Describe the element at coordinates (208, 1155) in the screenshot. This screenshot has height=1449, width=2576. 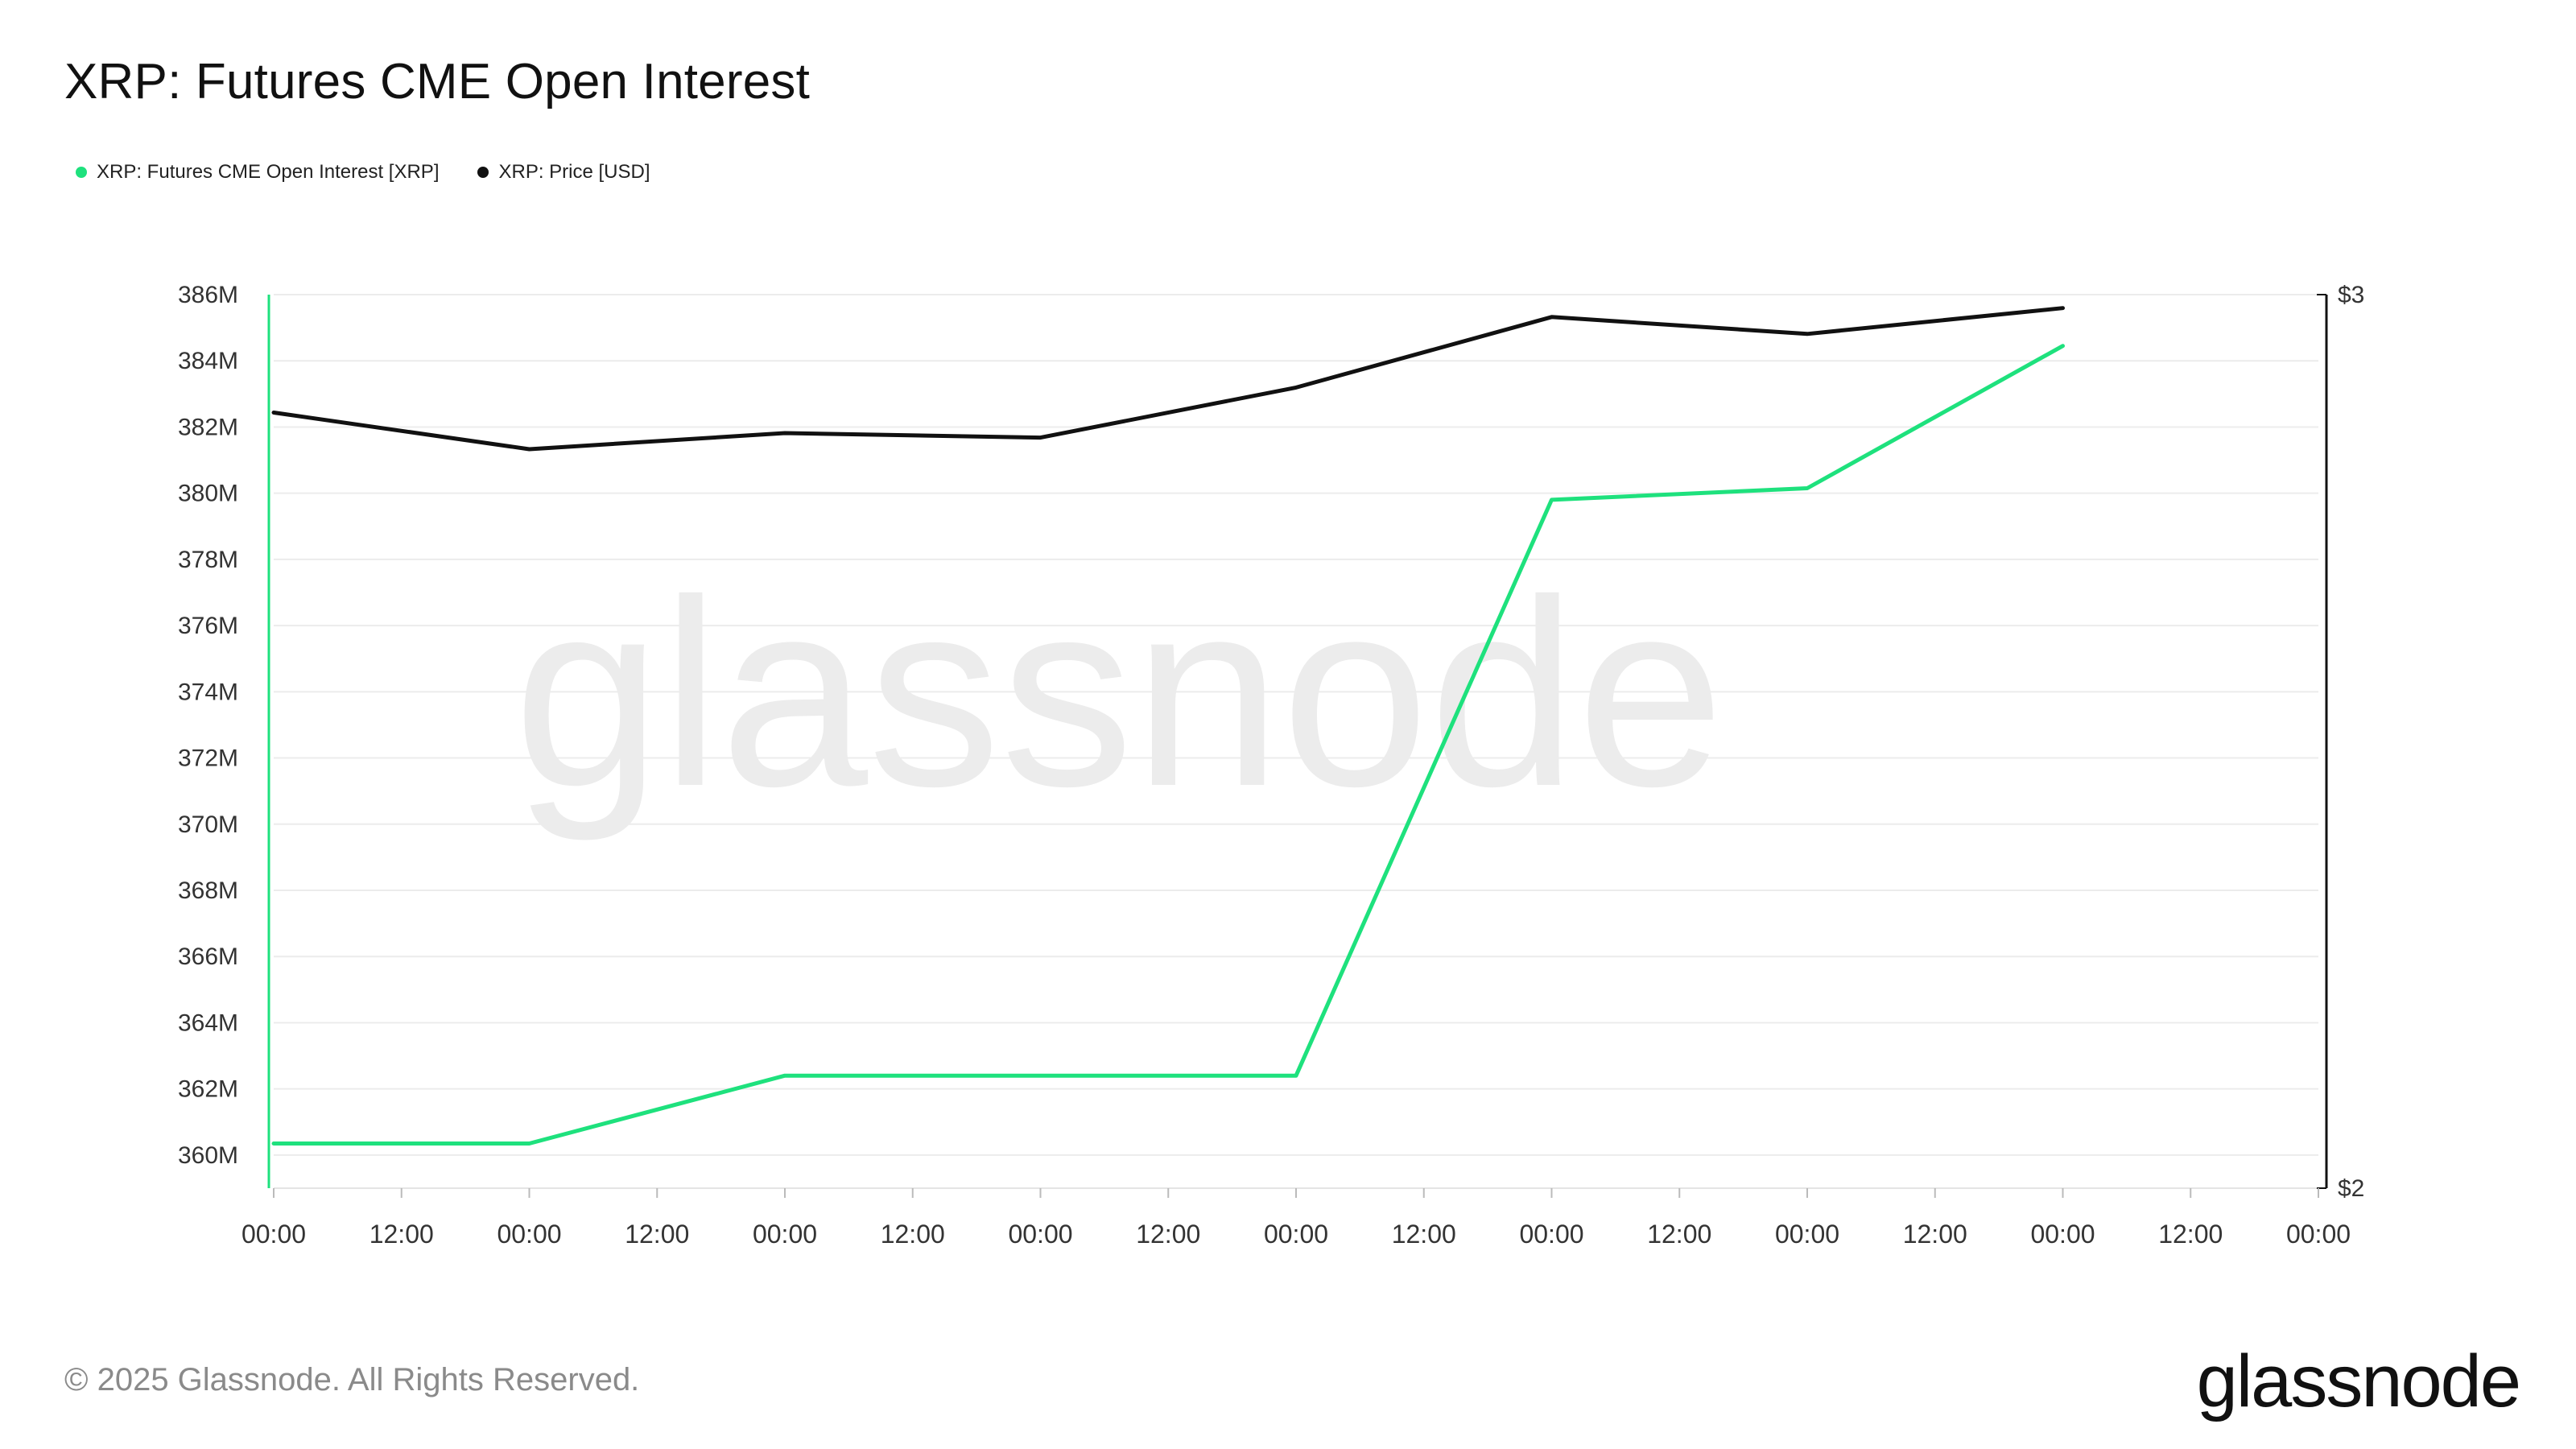
I see `y-left-tick-label: 360M` at that location.